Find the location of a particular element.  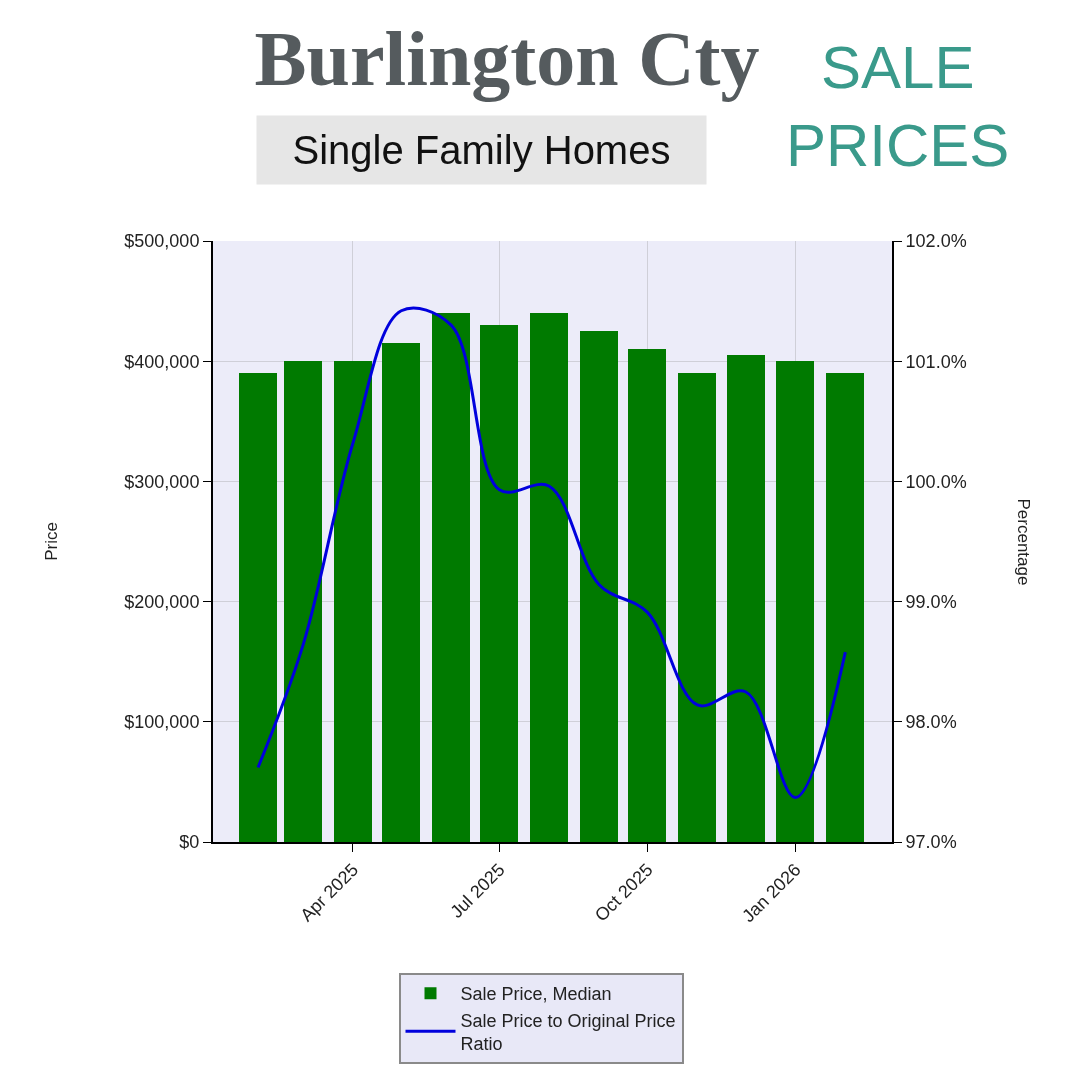

y-tick-label: $400,000 is located at coordinates (162, 361).